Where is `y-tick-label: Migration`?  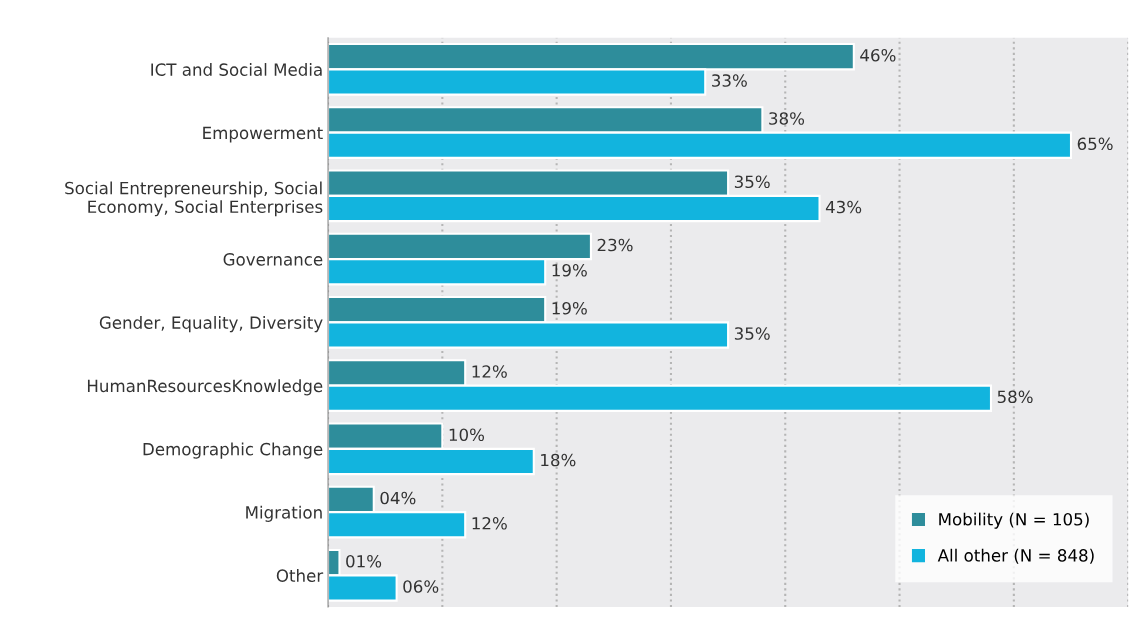 y-tick-label: Migration is located at coordinates (284, 513).